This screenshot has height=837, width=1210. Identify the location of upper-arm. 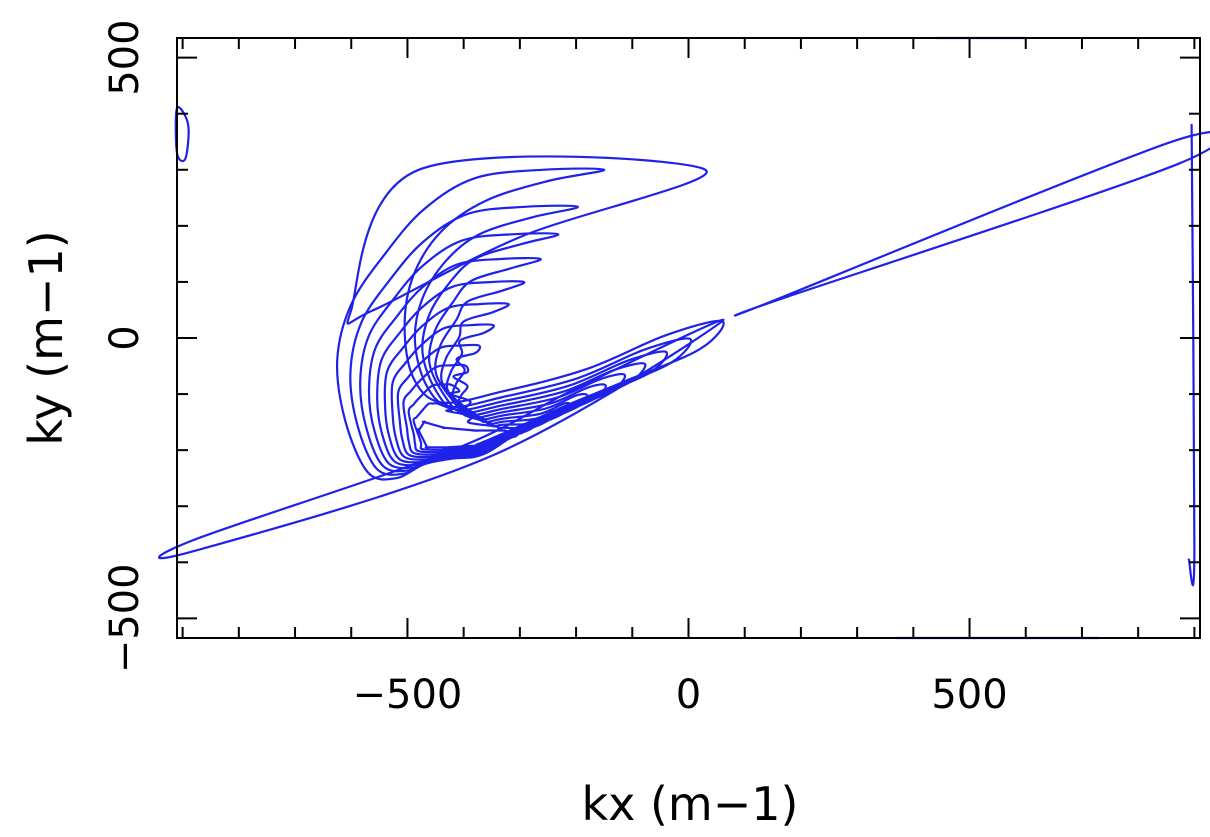
(527, 240).